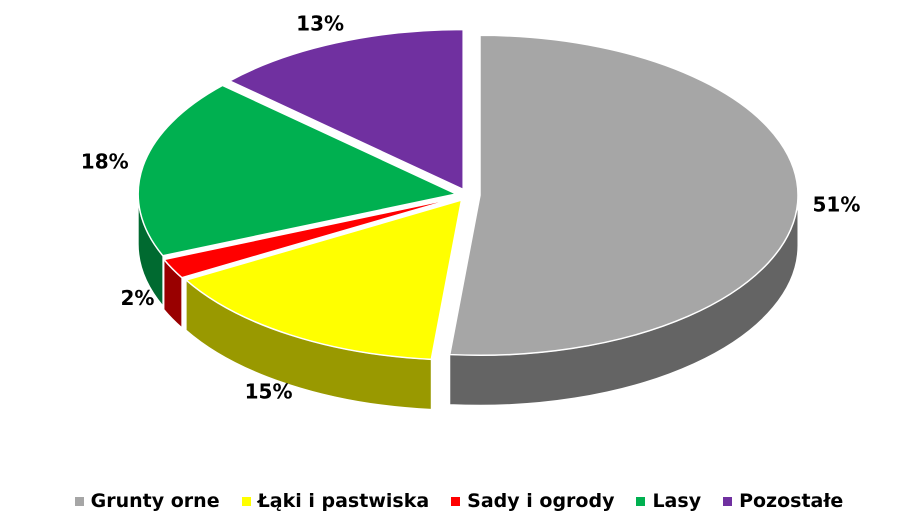  Describe the element at coordinates (269, 392) in the screenshot. I see `data-label: 15%` at that location.